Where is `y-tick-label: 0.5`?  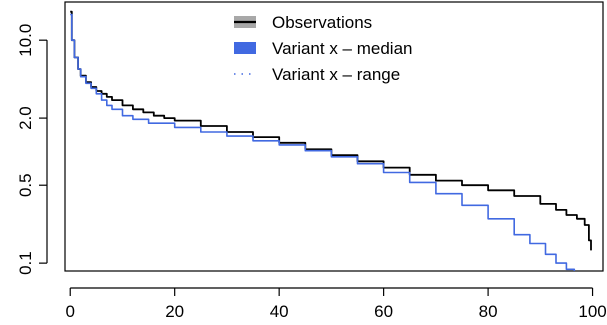 y-tick-label: 0.5 is located at coordinates (25, 185).